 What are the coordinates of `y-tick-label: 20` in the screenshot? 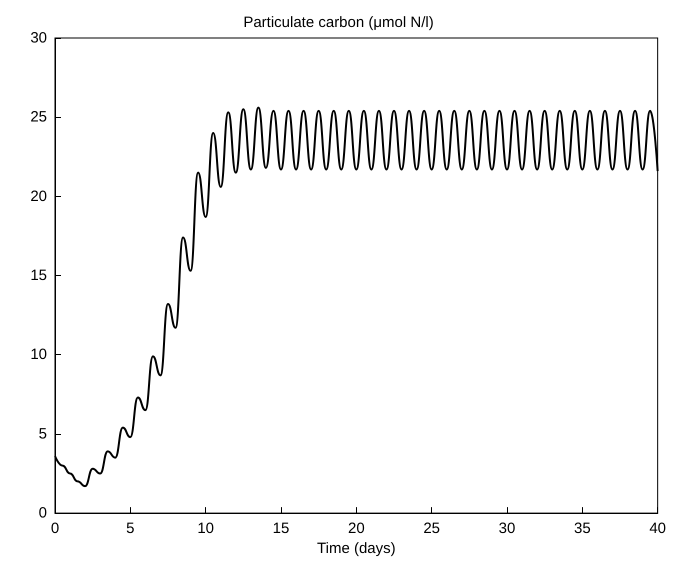 It's located at (38, 196).